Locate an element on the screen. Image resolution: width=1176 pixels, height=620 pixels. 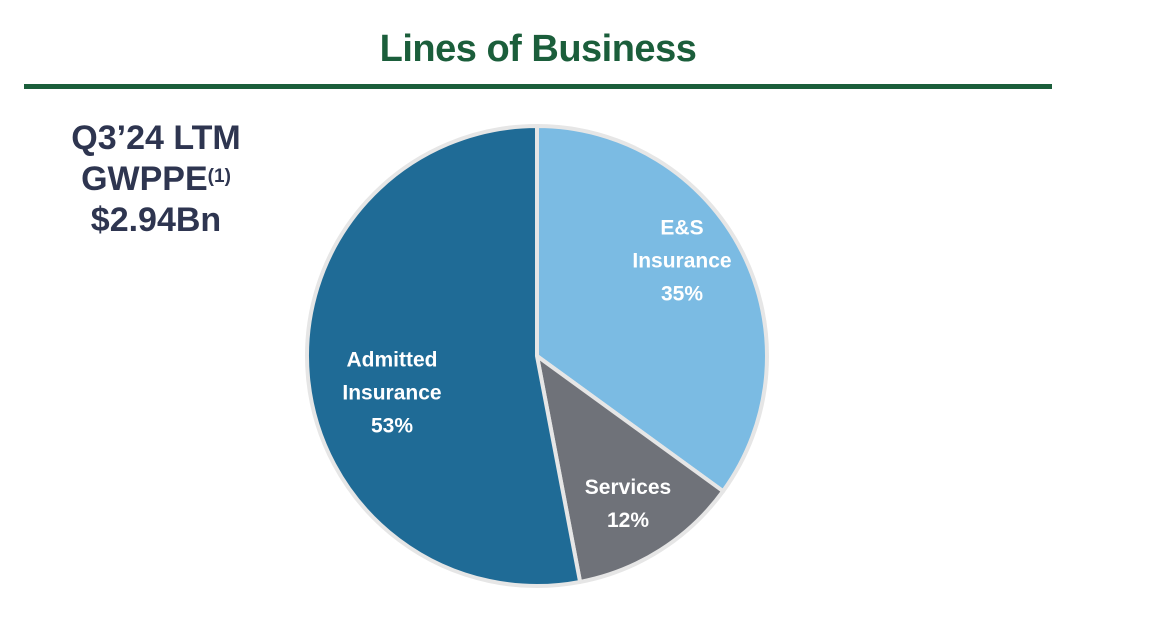
slice-label-2-line-0: Admitted is located at coordinates (392, 360).